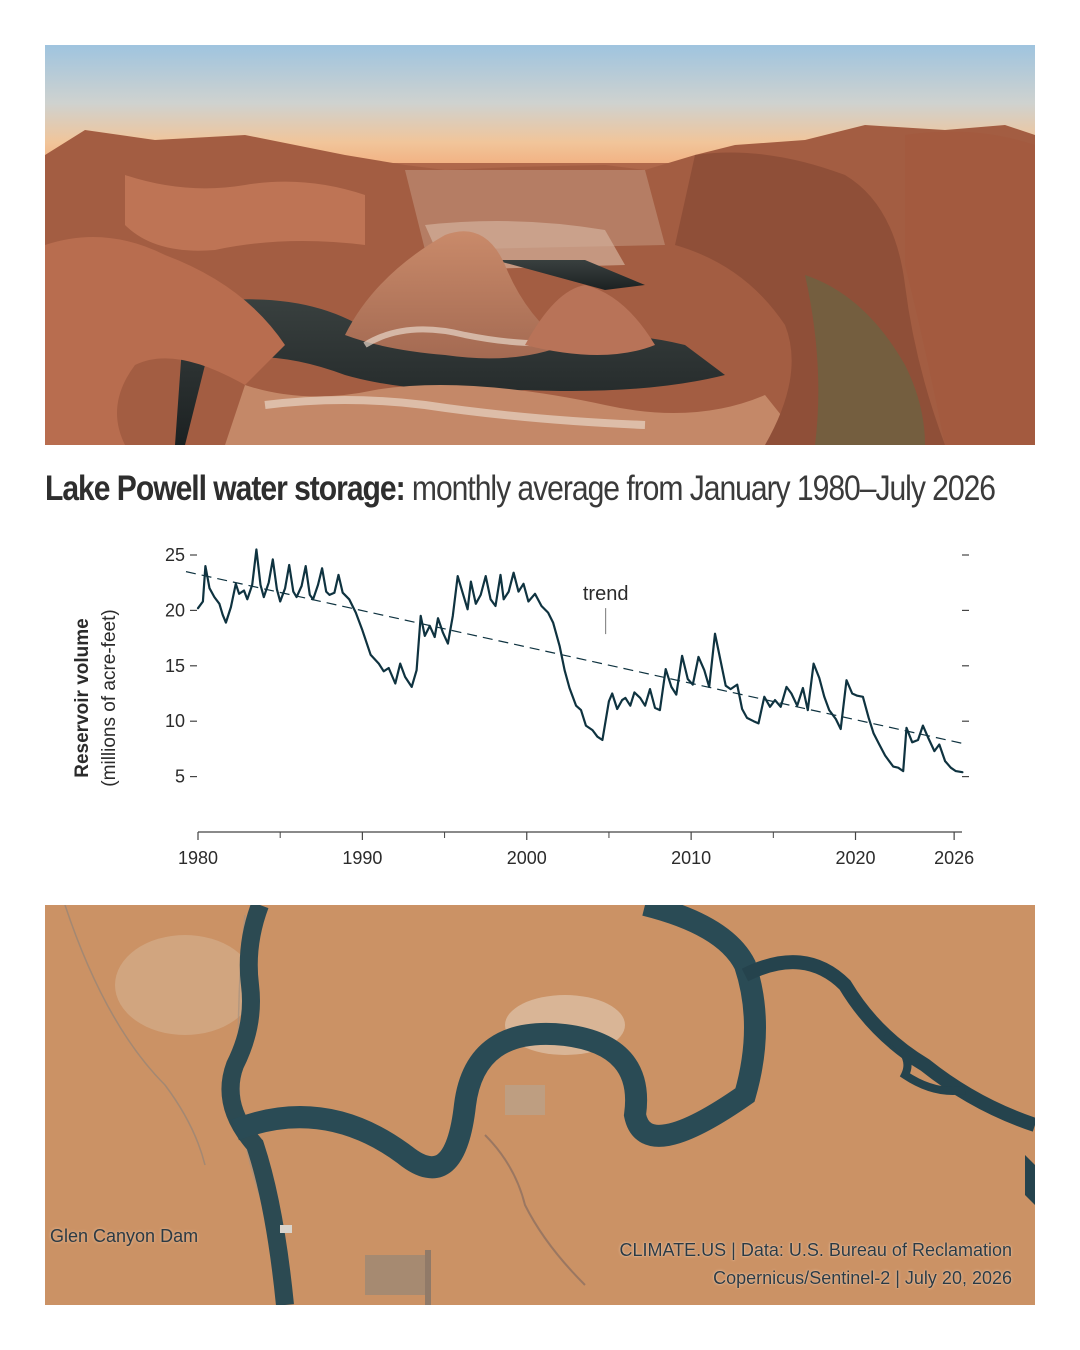  I want to click on trend-annotation: trend, so click(606, 594).